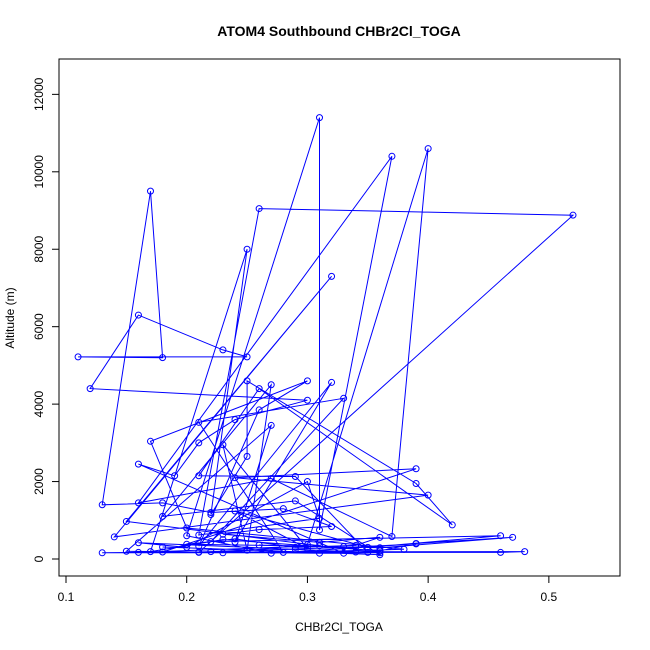 The width and height of the screenshot is (650, 650). Describe the element at coordinates (39, 558) in the screenshot. I see `y-tick-label: 0` at that location.